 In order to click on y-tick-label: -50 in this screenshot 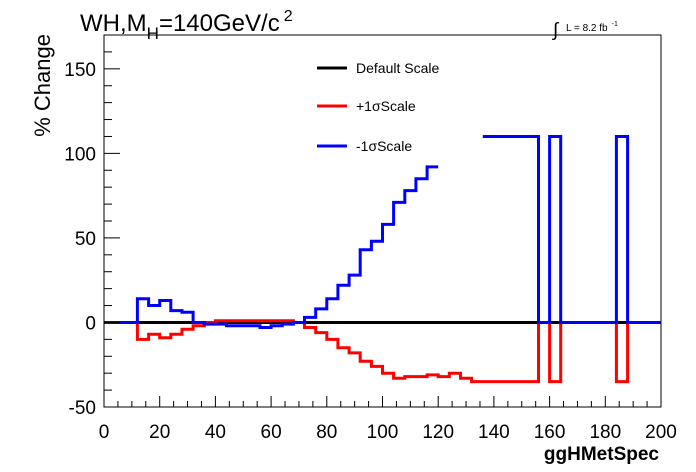, I will do `click(82, 408)`.